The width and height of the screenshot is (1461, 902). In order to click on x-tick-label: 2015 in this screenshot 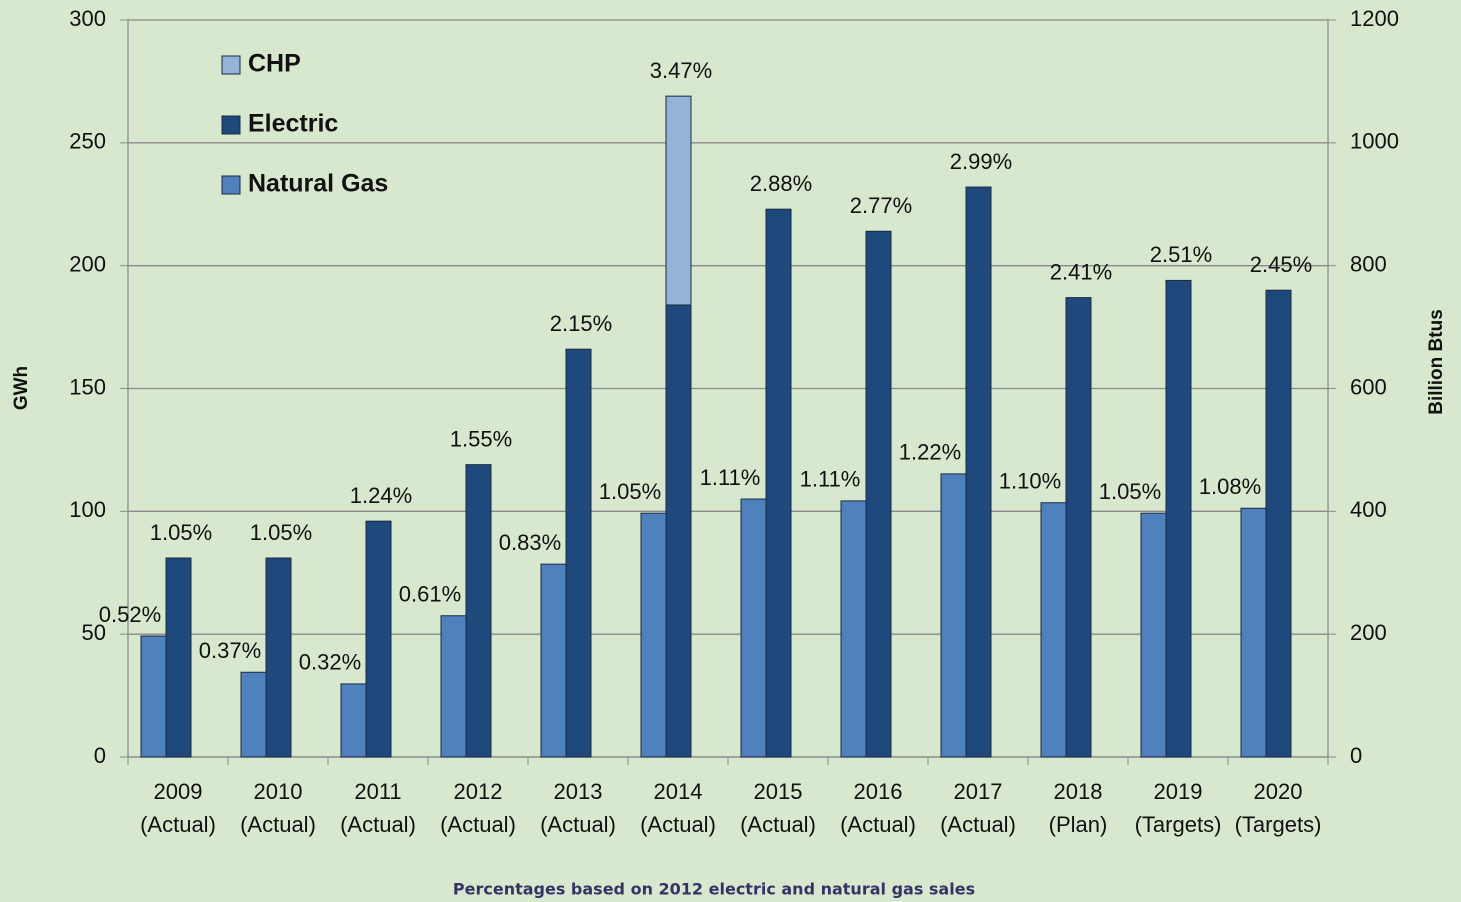, I will do `click(778, 791)`.